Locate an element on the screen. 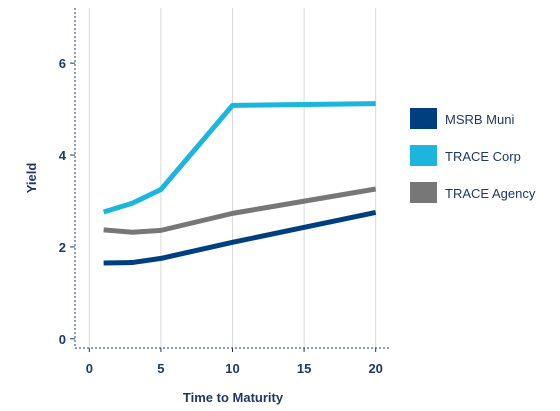 This screenshot has height=411, width=560. x-ticks: 0 5 10 15 20 is located at coordinates (234, 362).